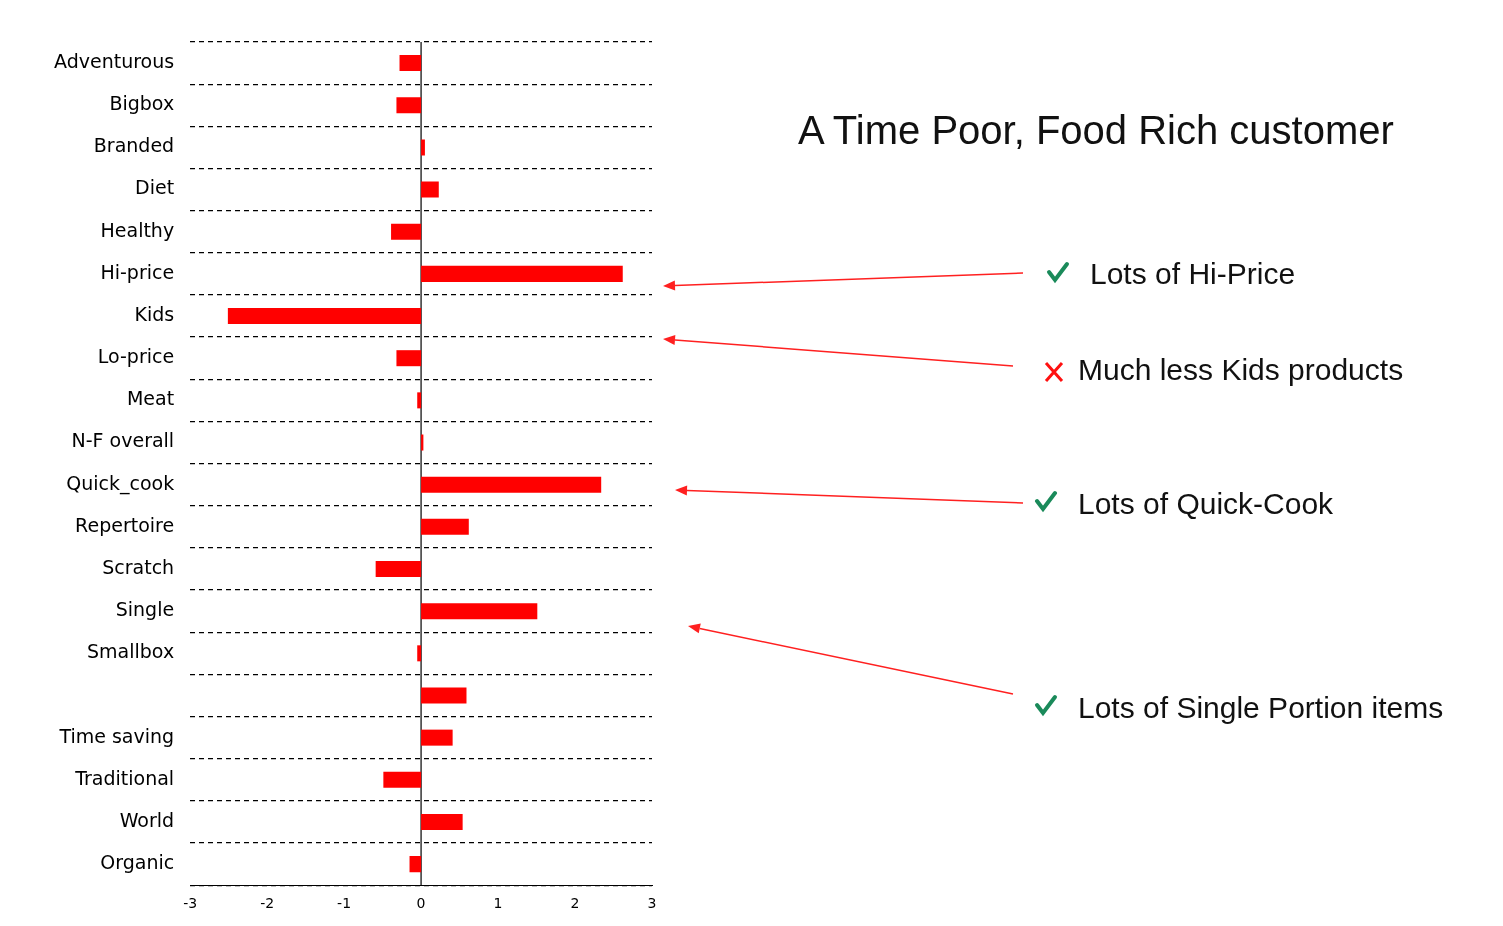  I want to click on y-tick-label: Hi-price, so click(137, 271).